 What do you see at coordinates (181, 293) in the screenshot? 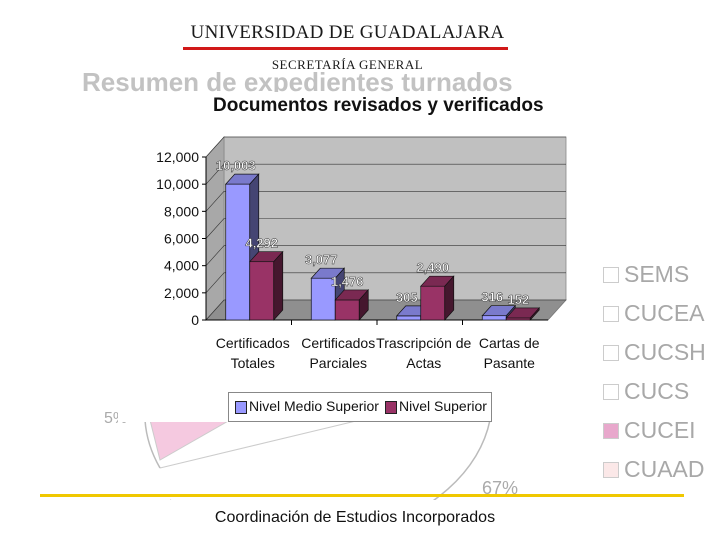
I see `y-tick-label: 2,000` at bounding box center [181, 293].